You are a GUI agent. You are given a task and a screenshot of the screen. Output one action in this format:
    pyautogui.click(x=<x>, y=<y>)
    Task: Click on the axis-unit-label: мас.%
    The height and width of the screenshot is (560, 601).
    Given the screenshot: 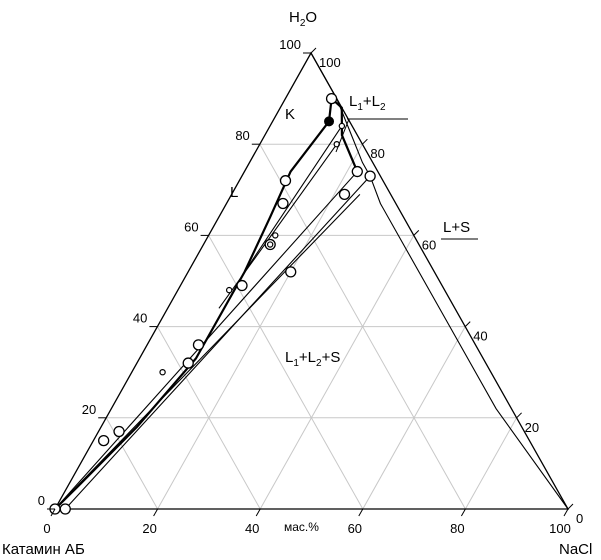 What is the action you would take?
    pyautogui.click(x=301, y=527)
    